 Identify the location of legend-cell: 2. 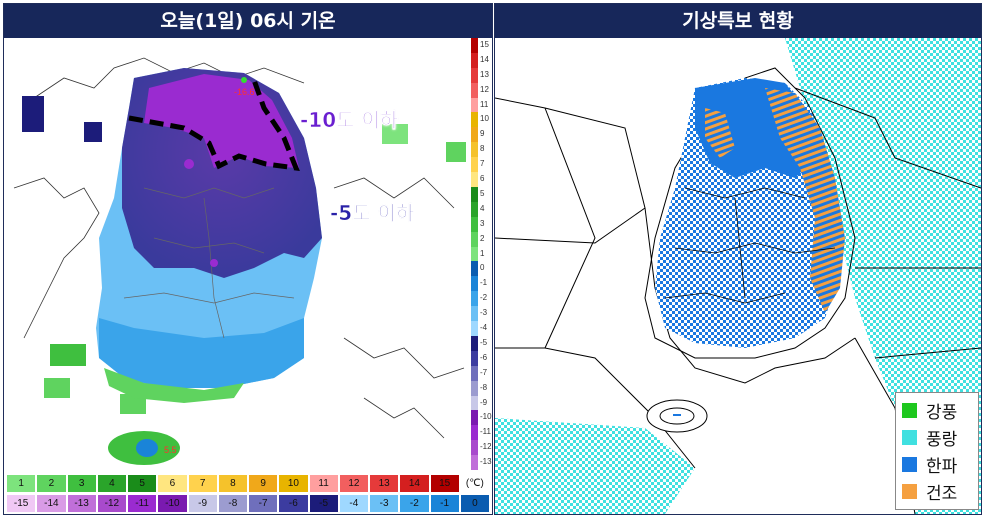
(51, 483).